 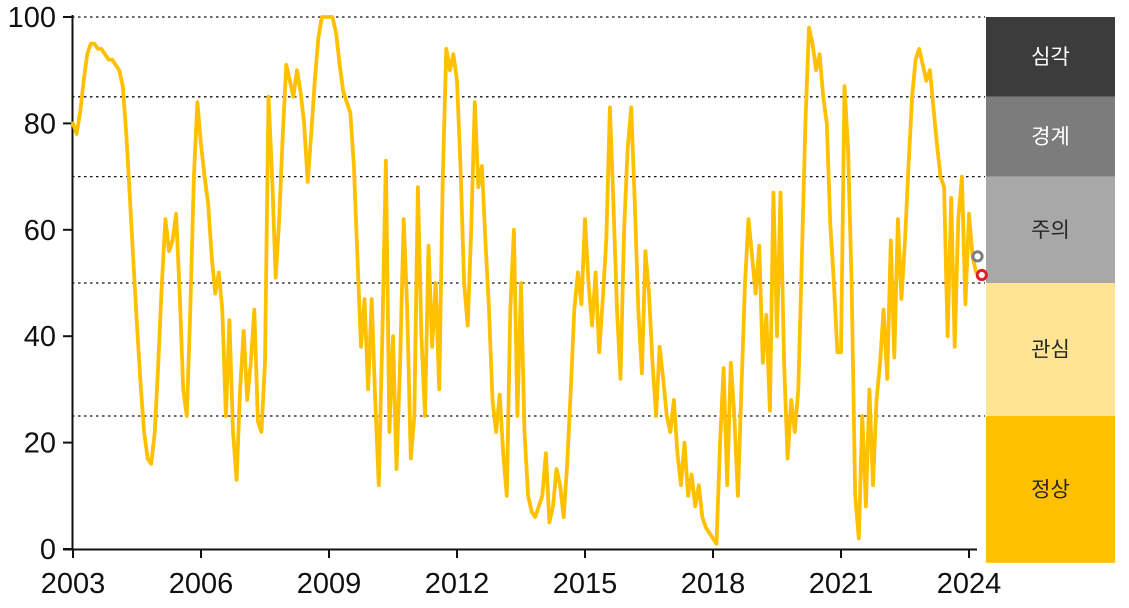 I want to click on x-tick-label-2012: 2012, so click(x=457, y=584).